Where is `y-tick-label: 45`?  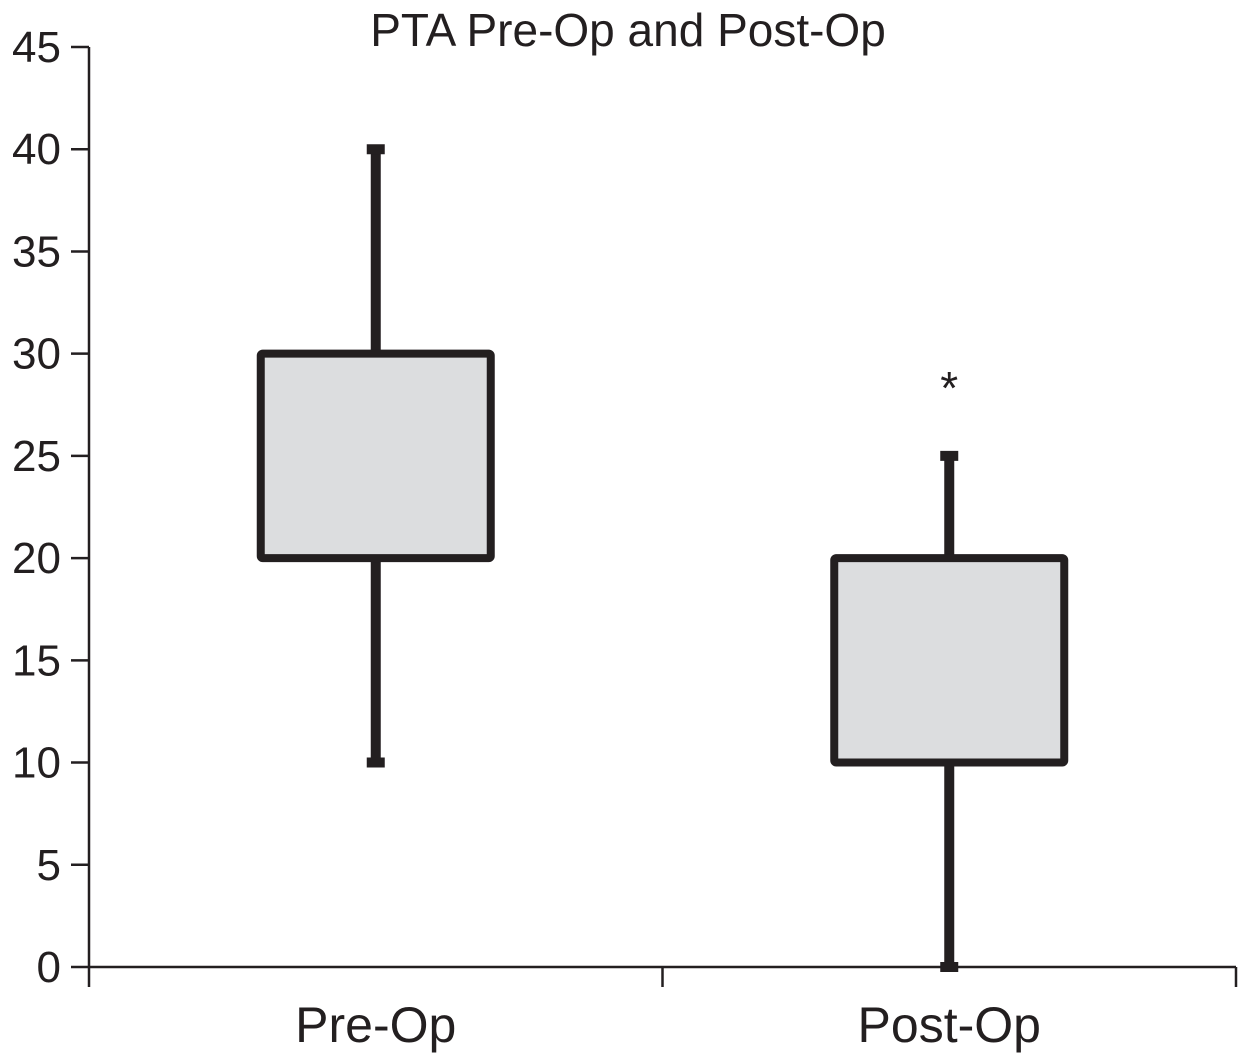
y-tick-label: 45 is located at coordinates (36, 47).